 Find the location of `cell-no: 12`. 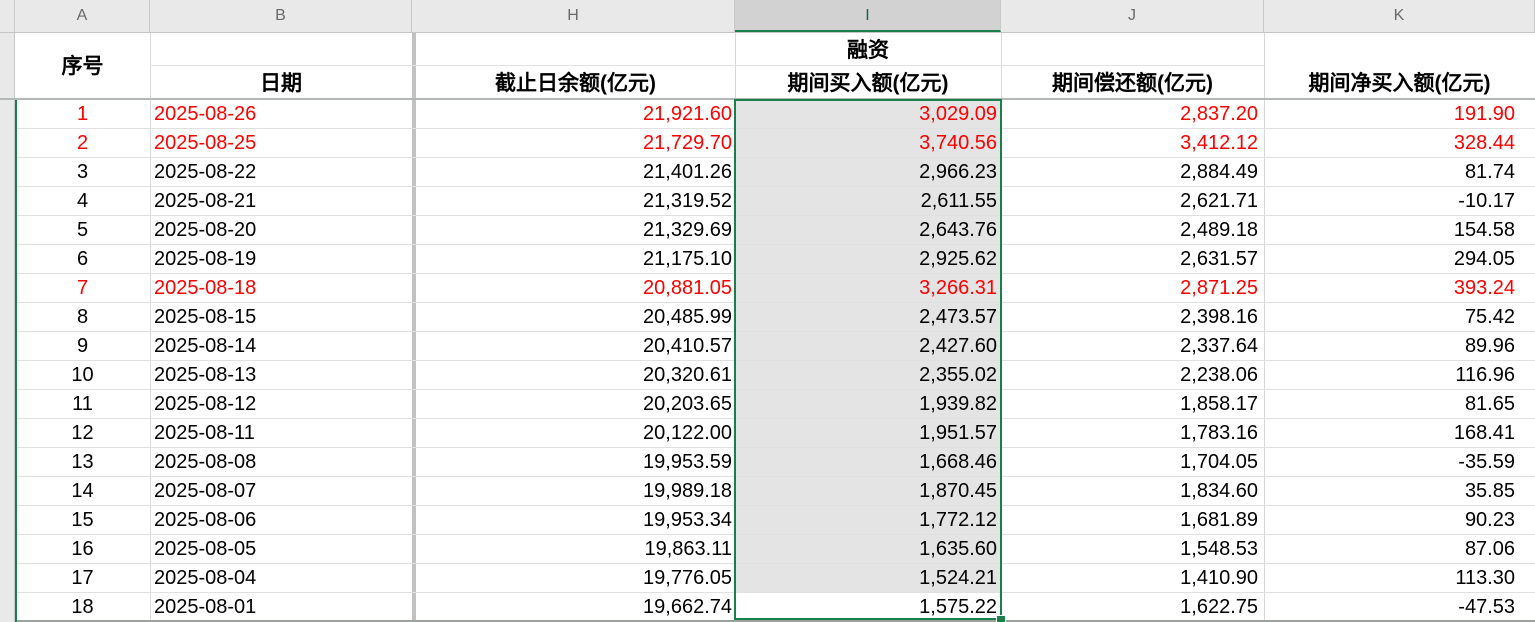

cell-no: 12 is located at coordinates (82, 433).